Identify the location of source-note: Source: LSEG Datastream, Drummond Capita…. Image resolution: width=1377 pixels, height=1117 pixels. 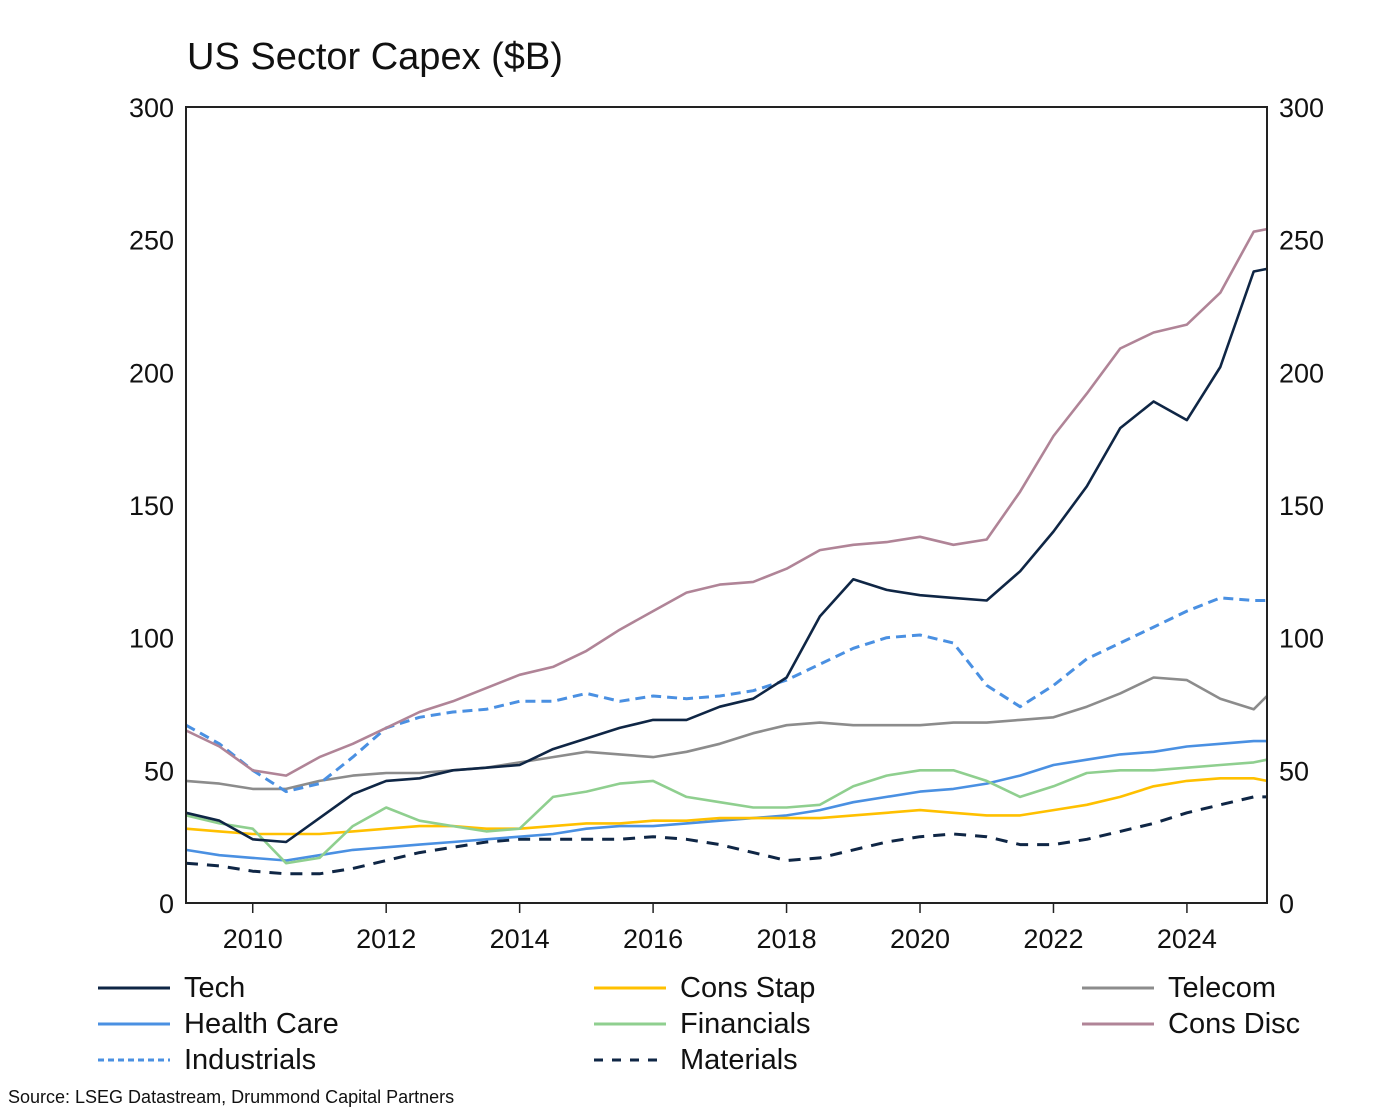
(231, 1097).